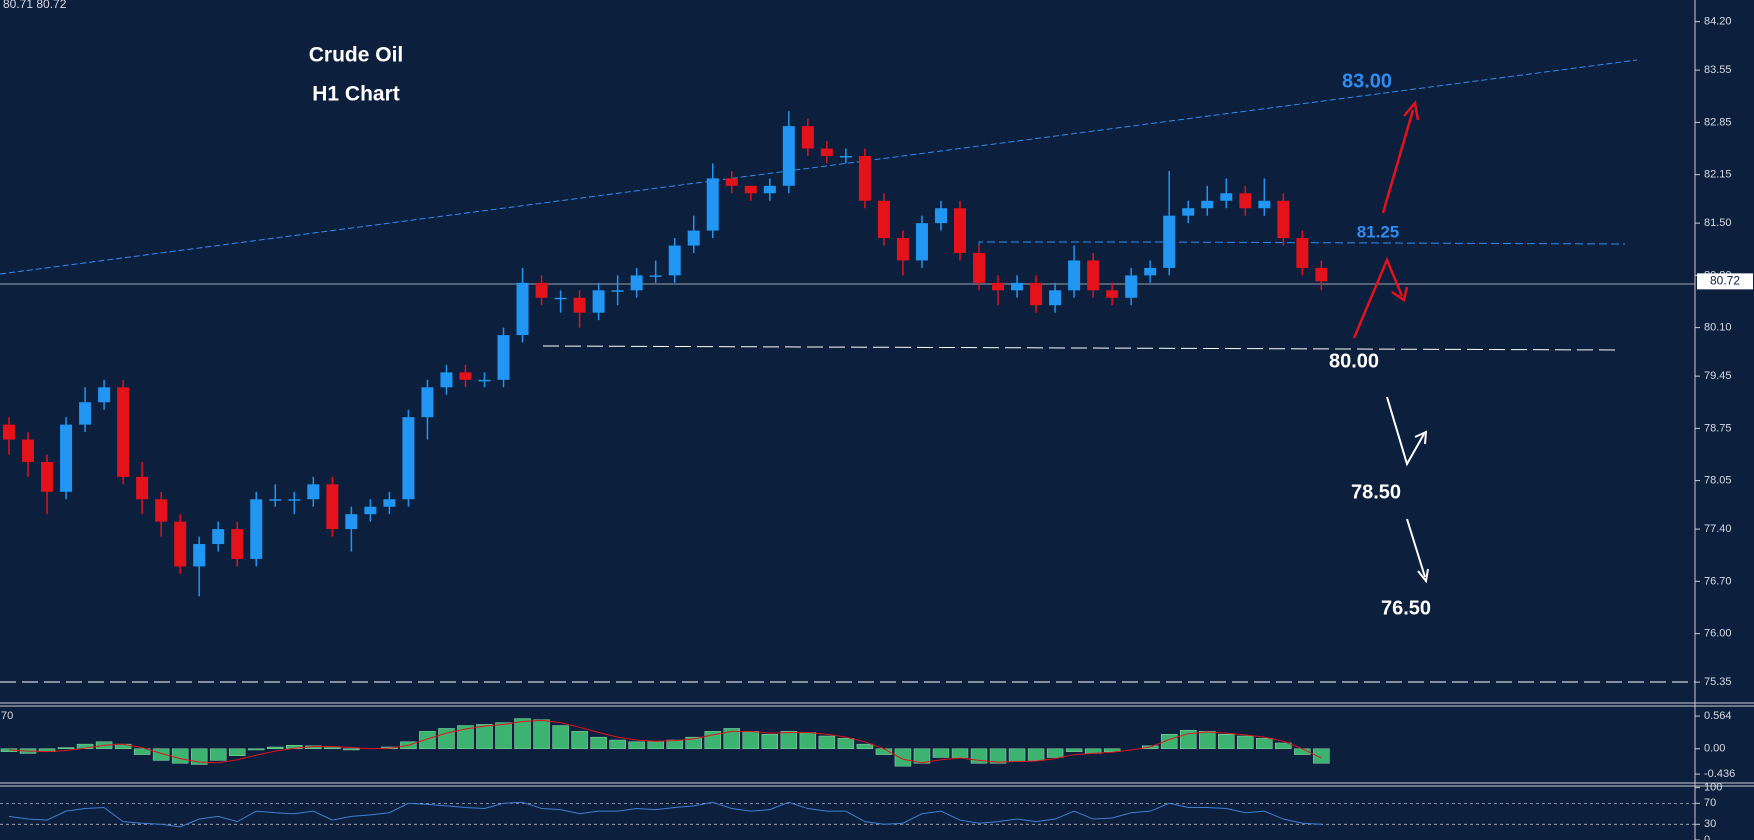 The height and width of the screenshot is (840, 1754). Describe the element at coordinates (1081, 348) in the screenshot. I see `support-line` at that location.